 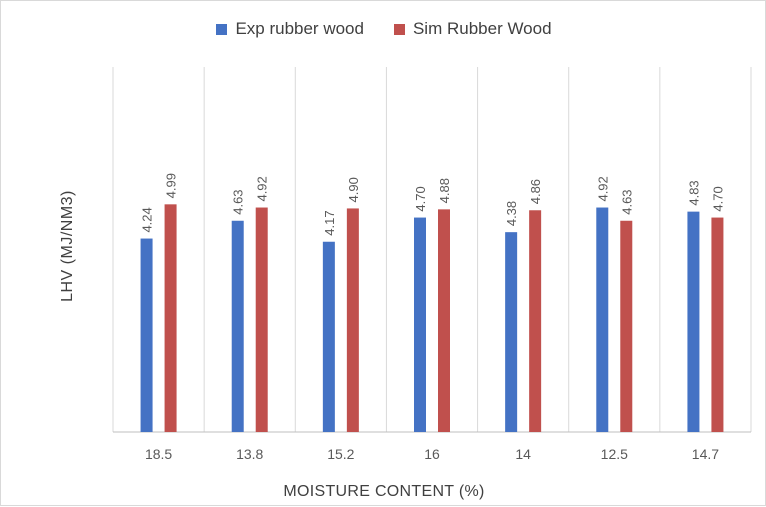 I want to click on legend: Exp rubber wood Sim Rubber Wood, so click(x=383, y=29).